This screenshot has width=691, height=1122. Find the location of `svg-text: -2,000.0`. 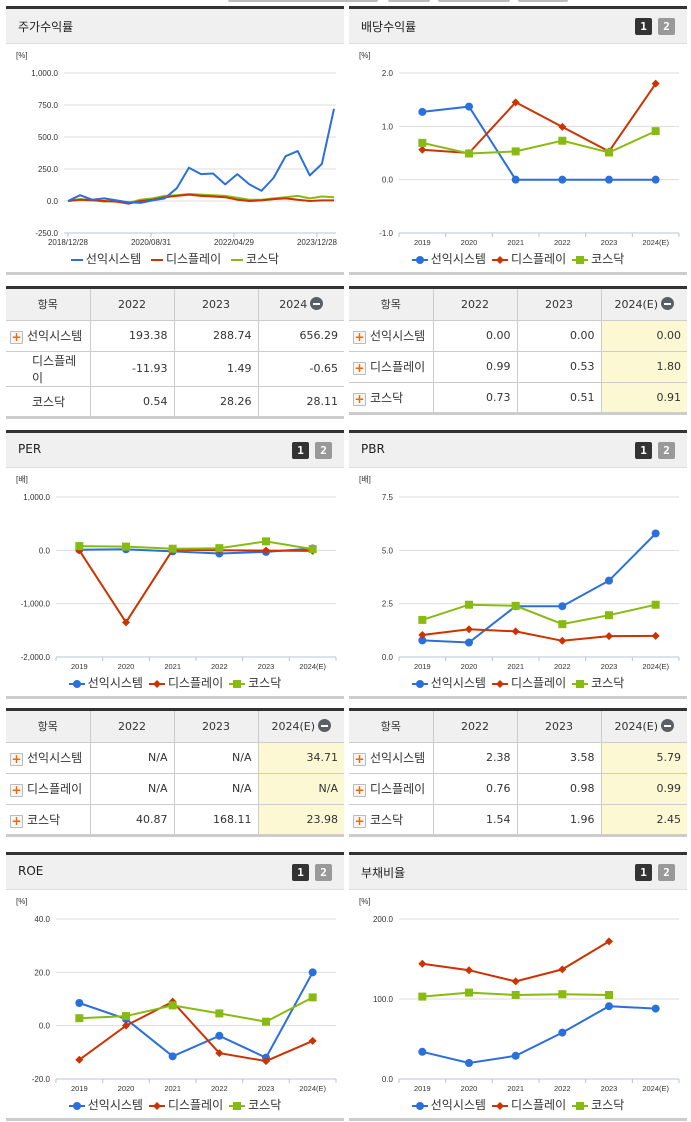

svg-text: -2,000.0 is located at coordinates (36, 657).